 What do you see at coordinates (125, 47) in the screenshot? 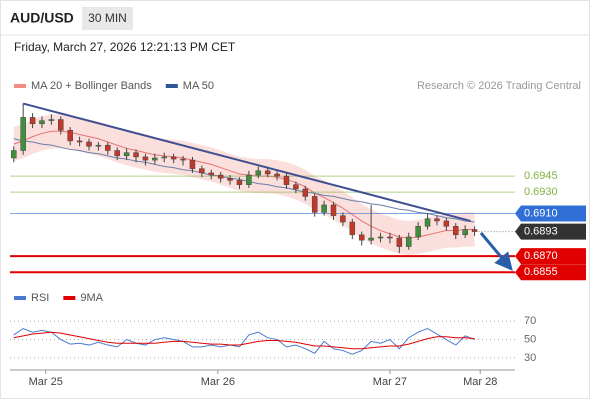
I see `subtitle: Friday, March 27, 2026 12:21:13 PM CET` at bounding box center [125, 47].